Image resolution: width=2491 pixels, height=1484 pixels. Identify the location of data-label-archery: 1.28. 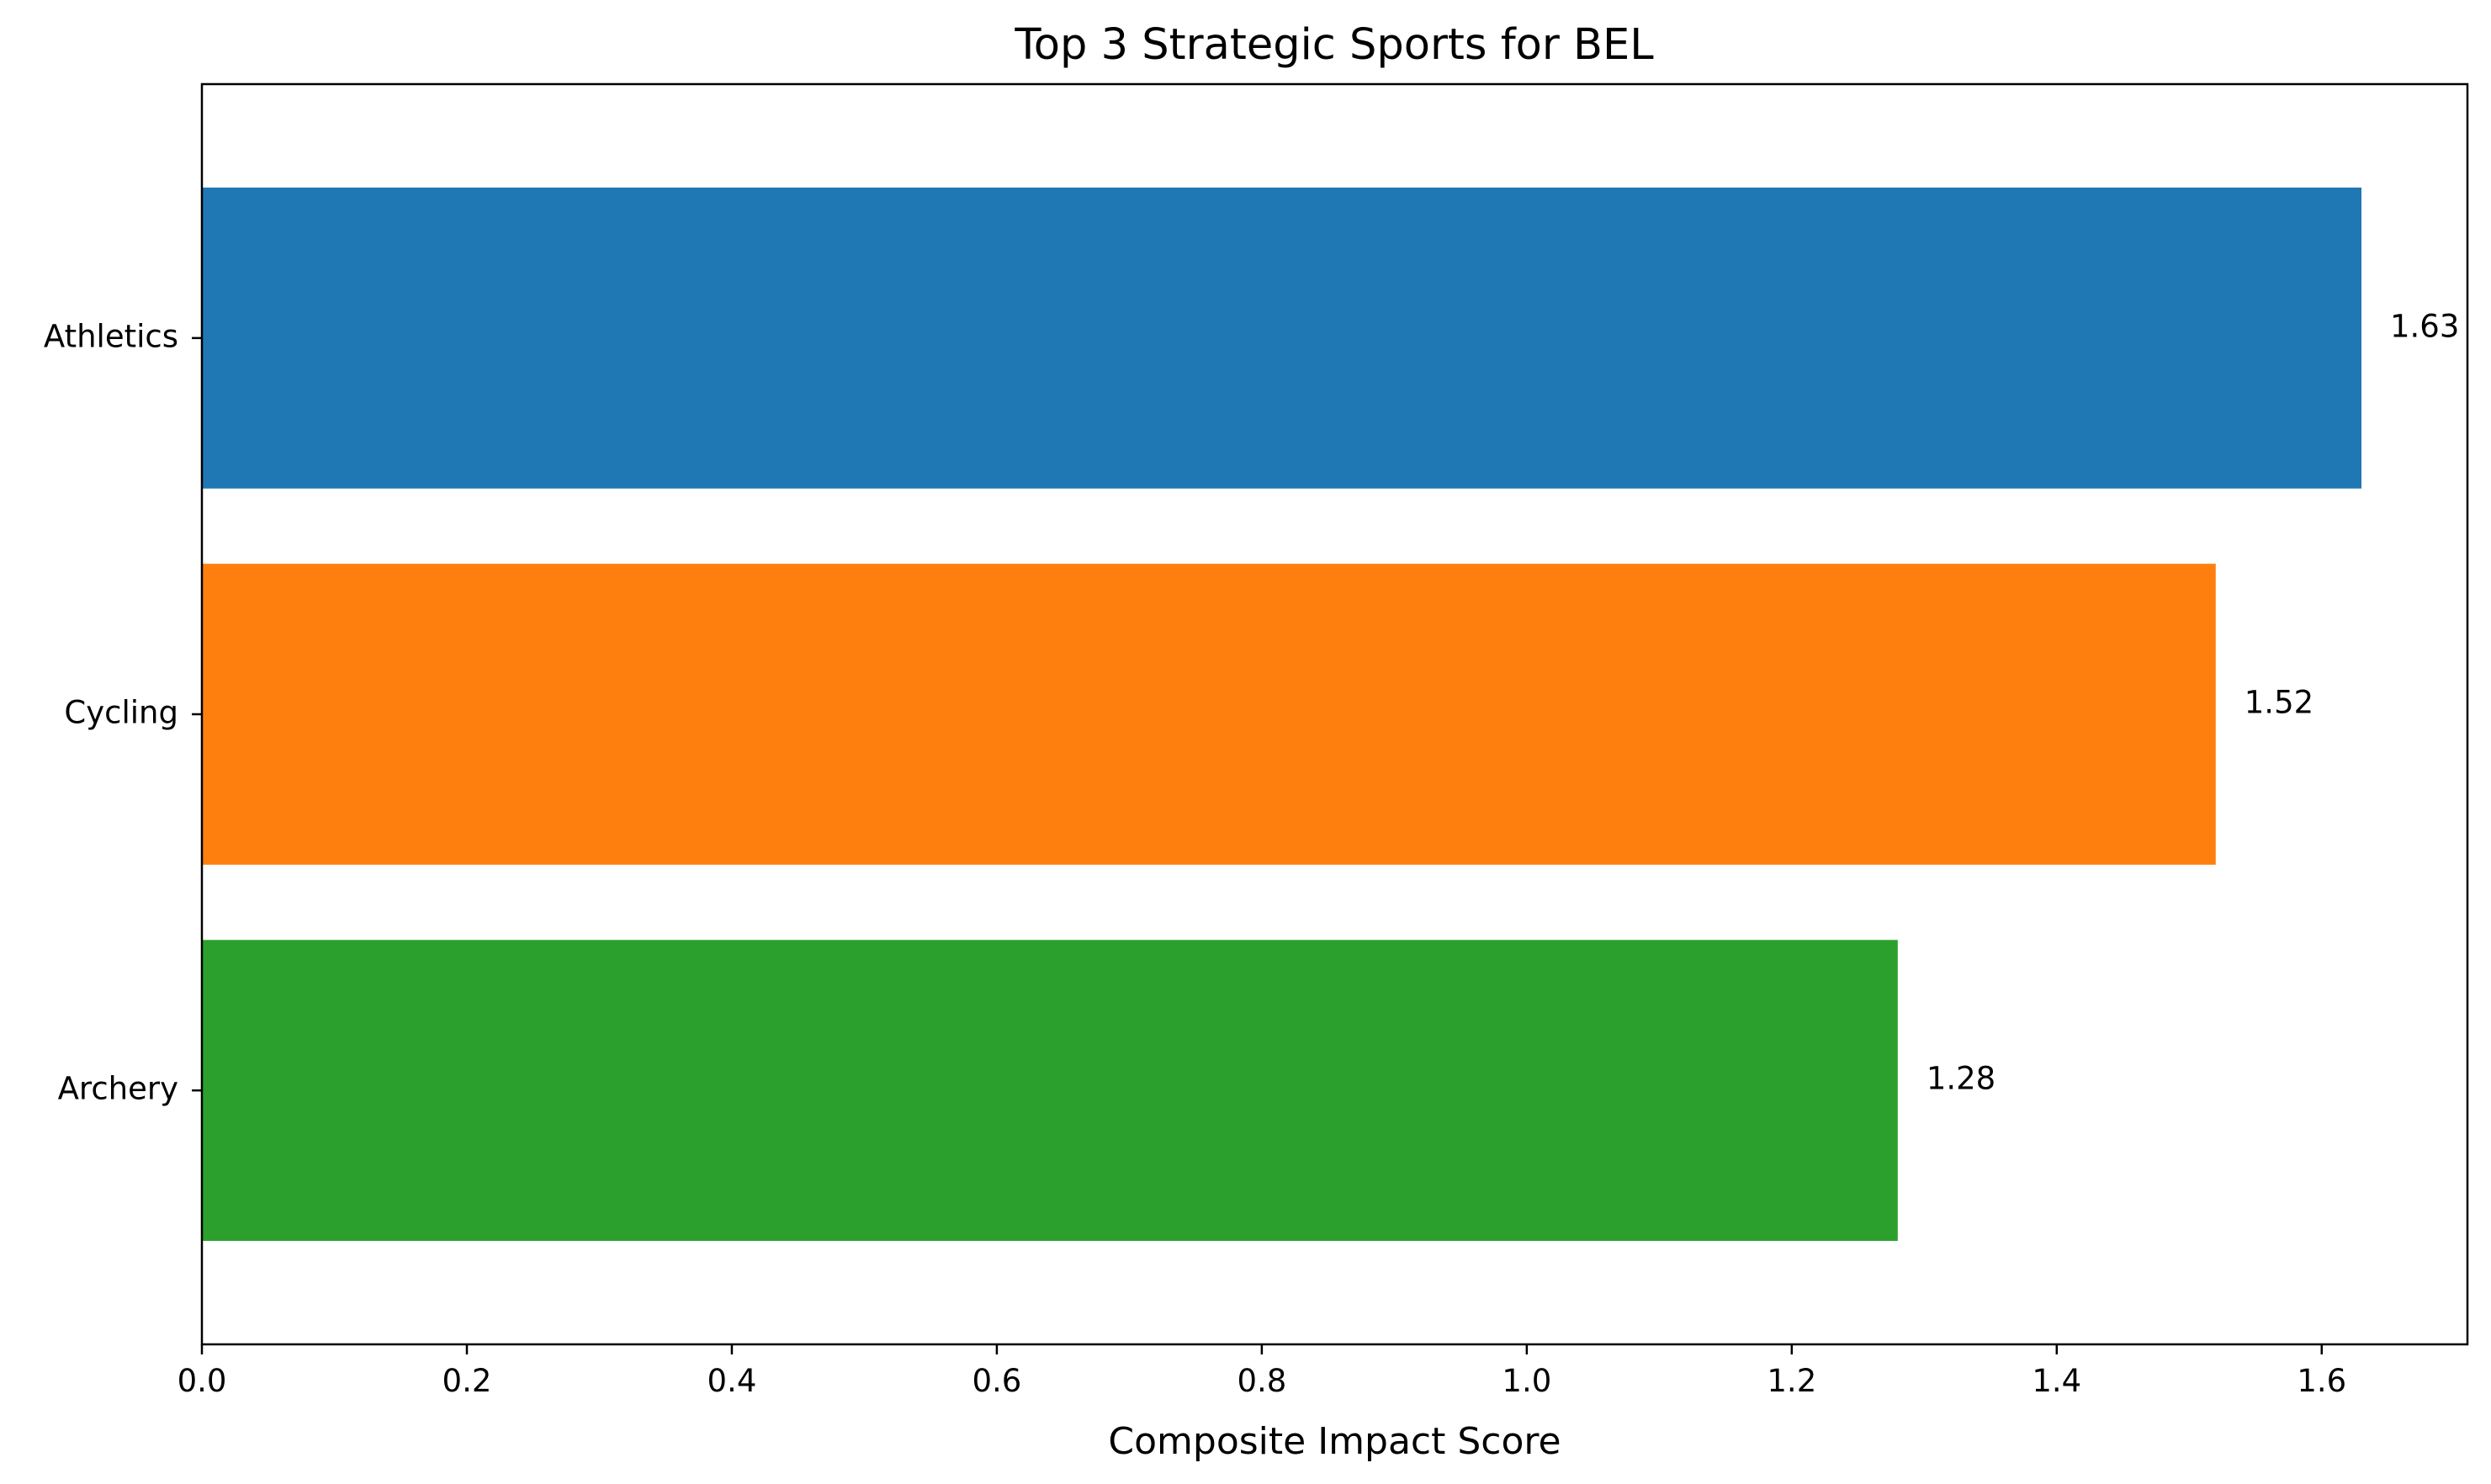
(1961, 1079).